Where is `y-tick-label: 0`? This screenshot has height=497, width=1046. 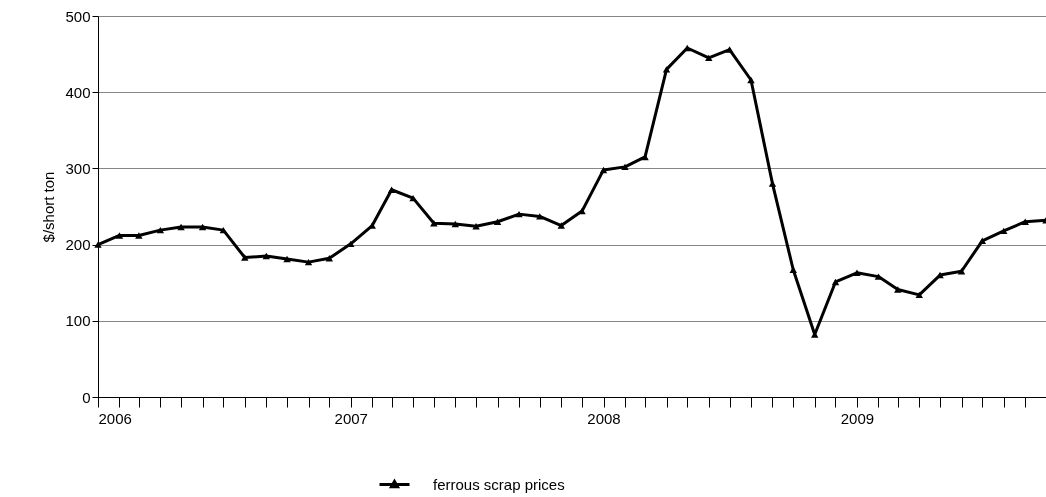 y-tick-label: 0 is located at coordinates (86, 397).